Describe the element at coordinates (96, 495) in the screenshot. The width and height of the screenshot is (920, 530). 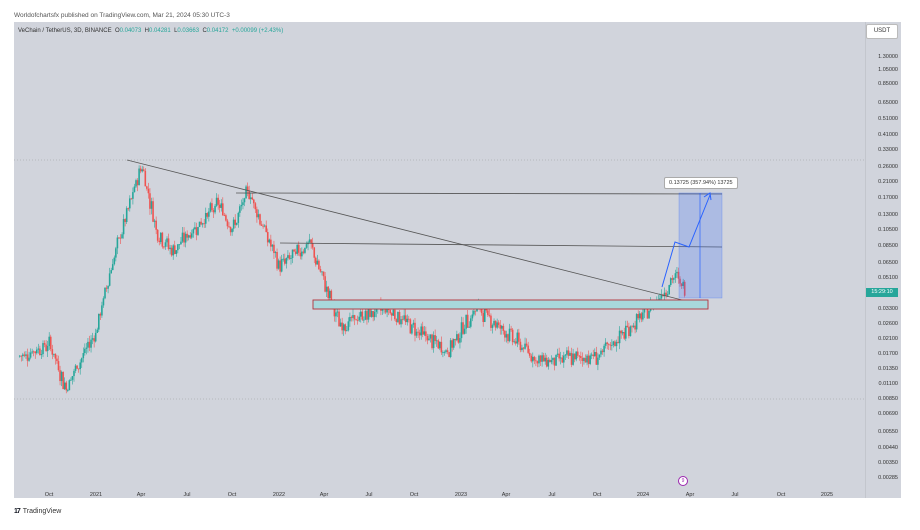
I see `time-tick-label: 2021` at that location.